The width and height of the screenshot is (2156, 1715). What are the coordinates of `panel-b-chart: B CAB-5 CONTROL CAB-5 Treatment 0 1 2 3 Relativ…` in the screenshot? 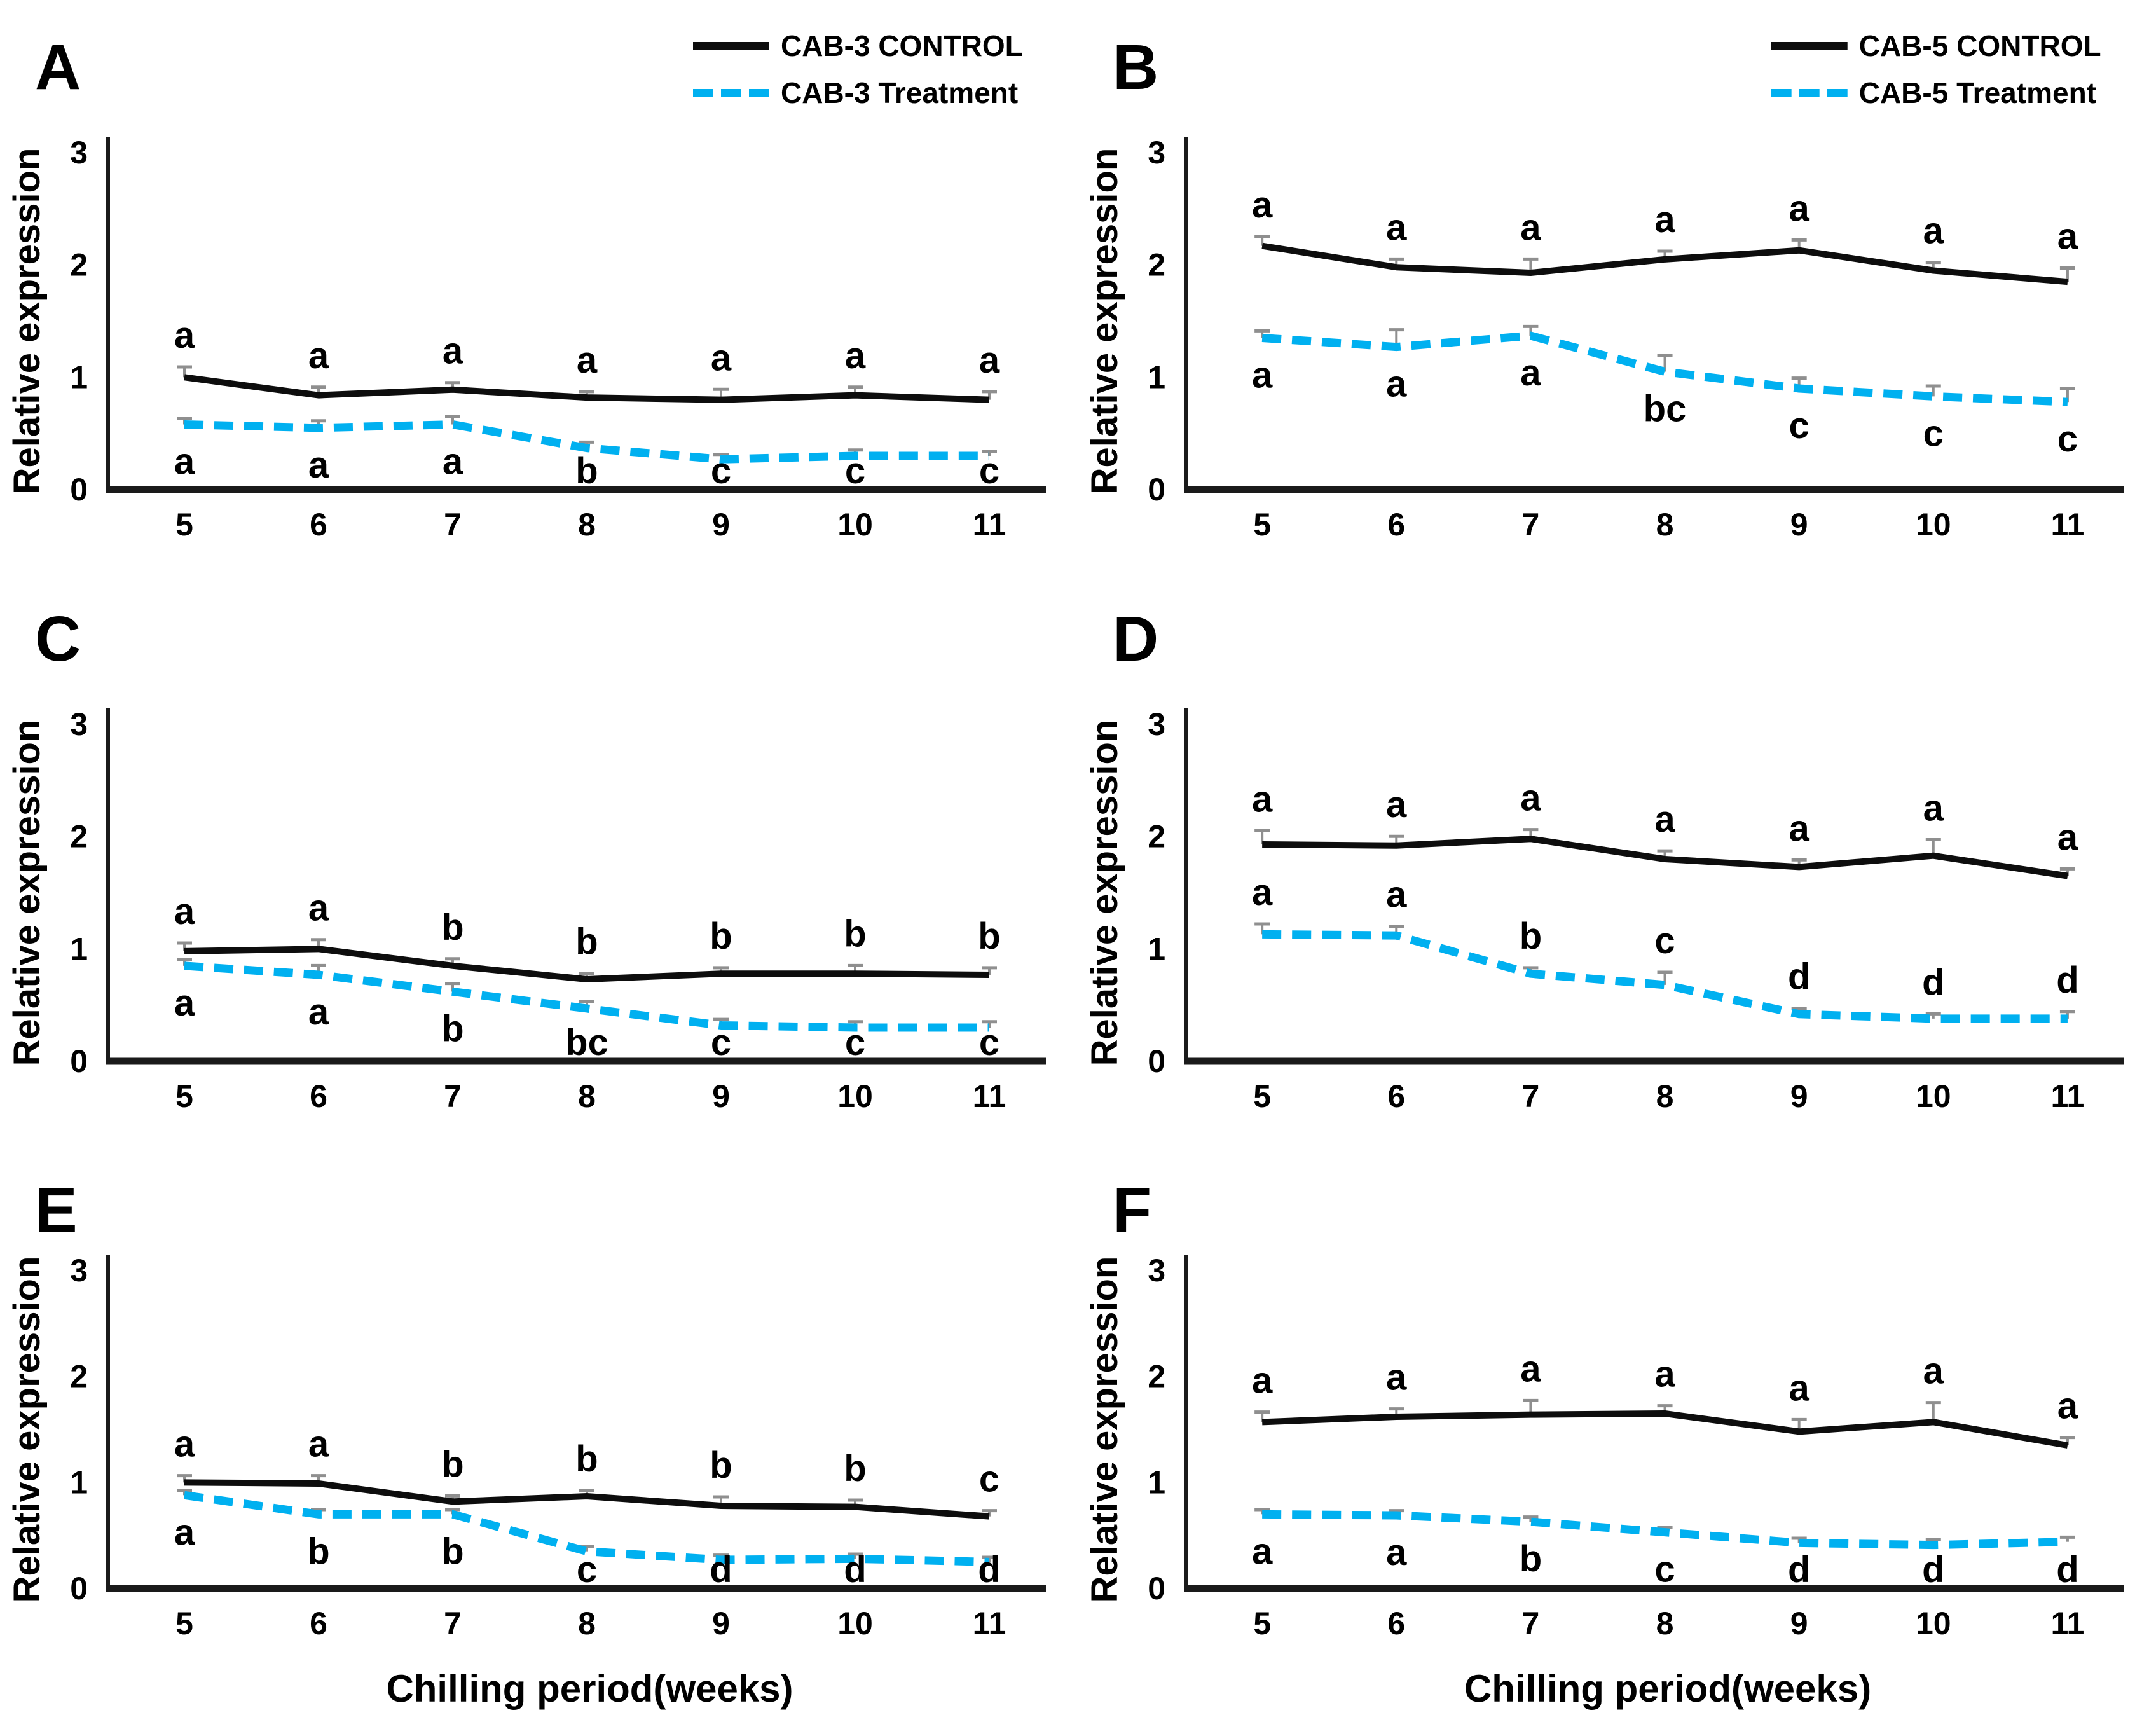 It's located at (1604, 285).